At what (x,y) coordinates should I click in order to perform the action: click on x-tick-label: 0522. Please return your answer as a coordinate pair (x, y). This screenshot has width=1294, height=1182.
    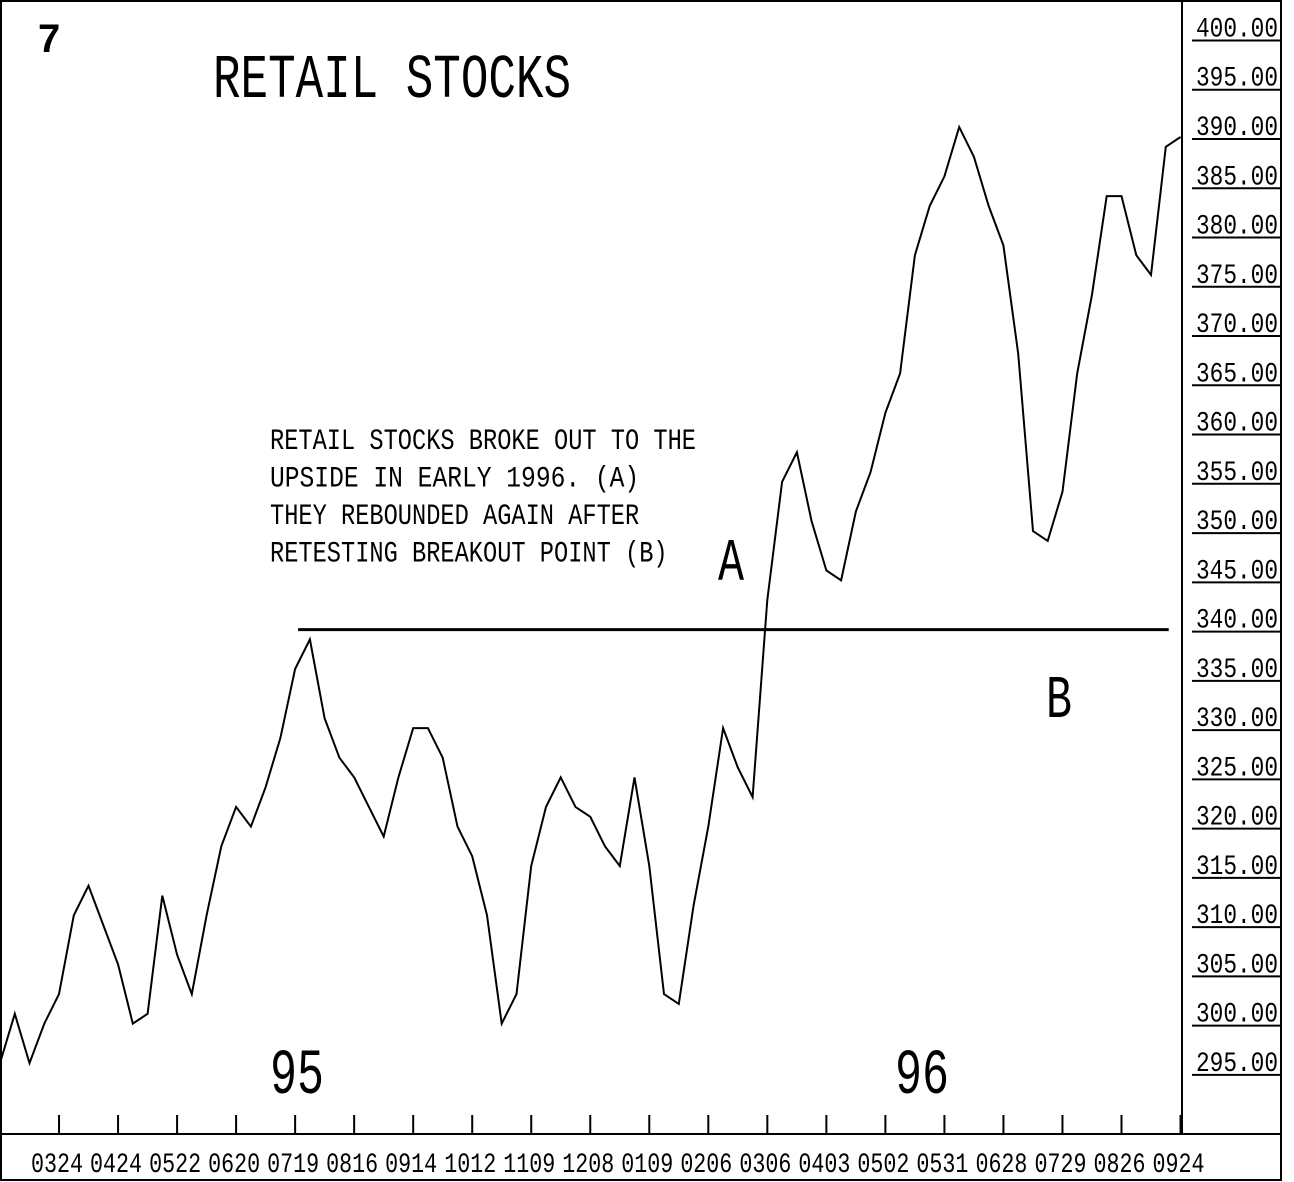
    Looking at the image, I should click on (175, 1165).